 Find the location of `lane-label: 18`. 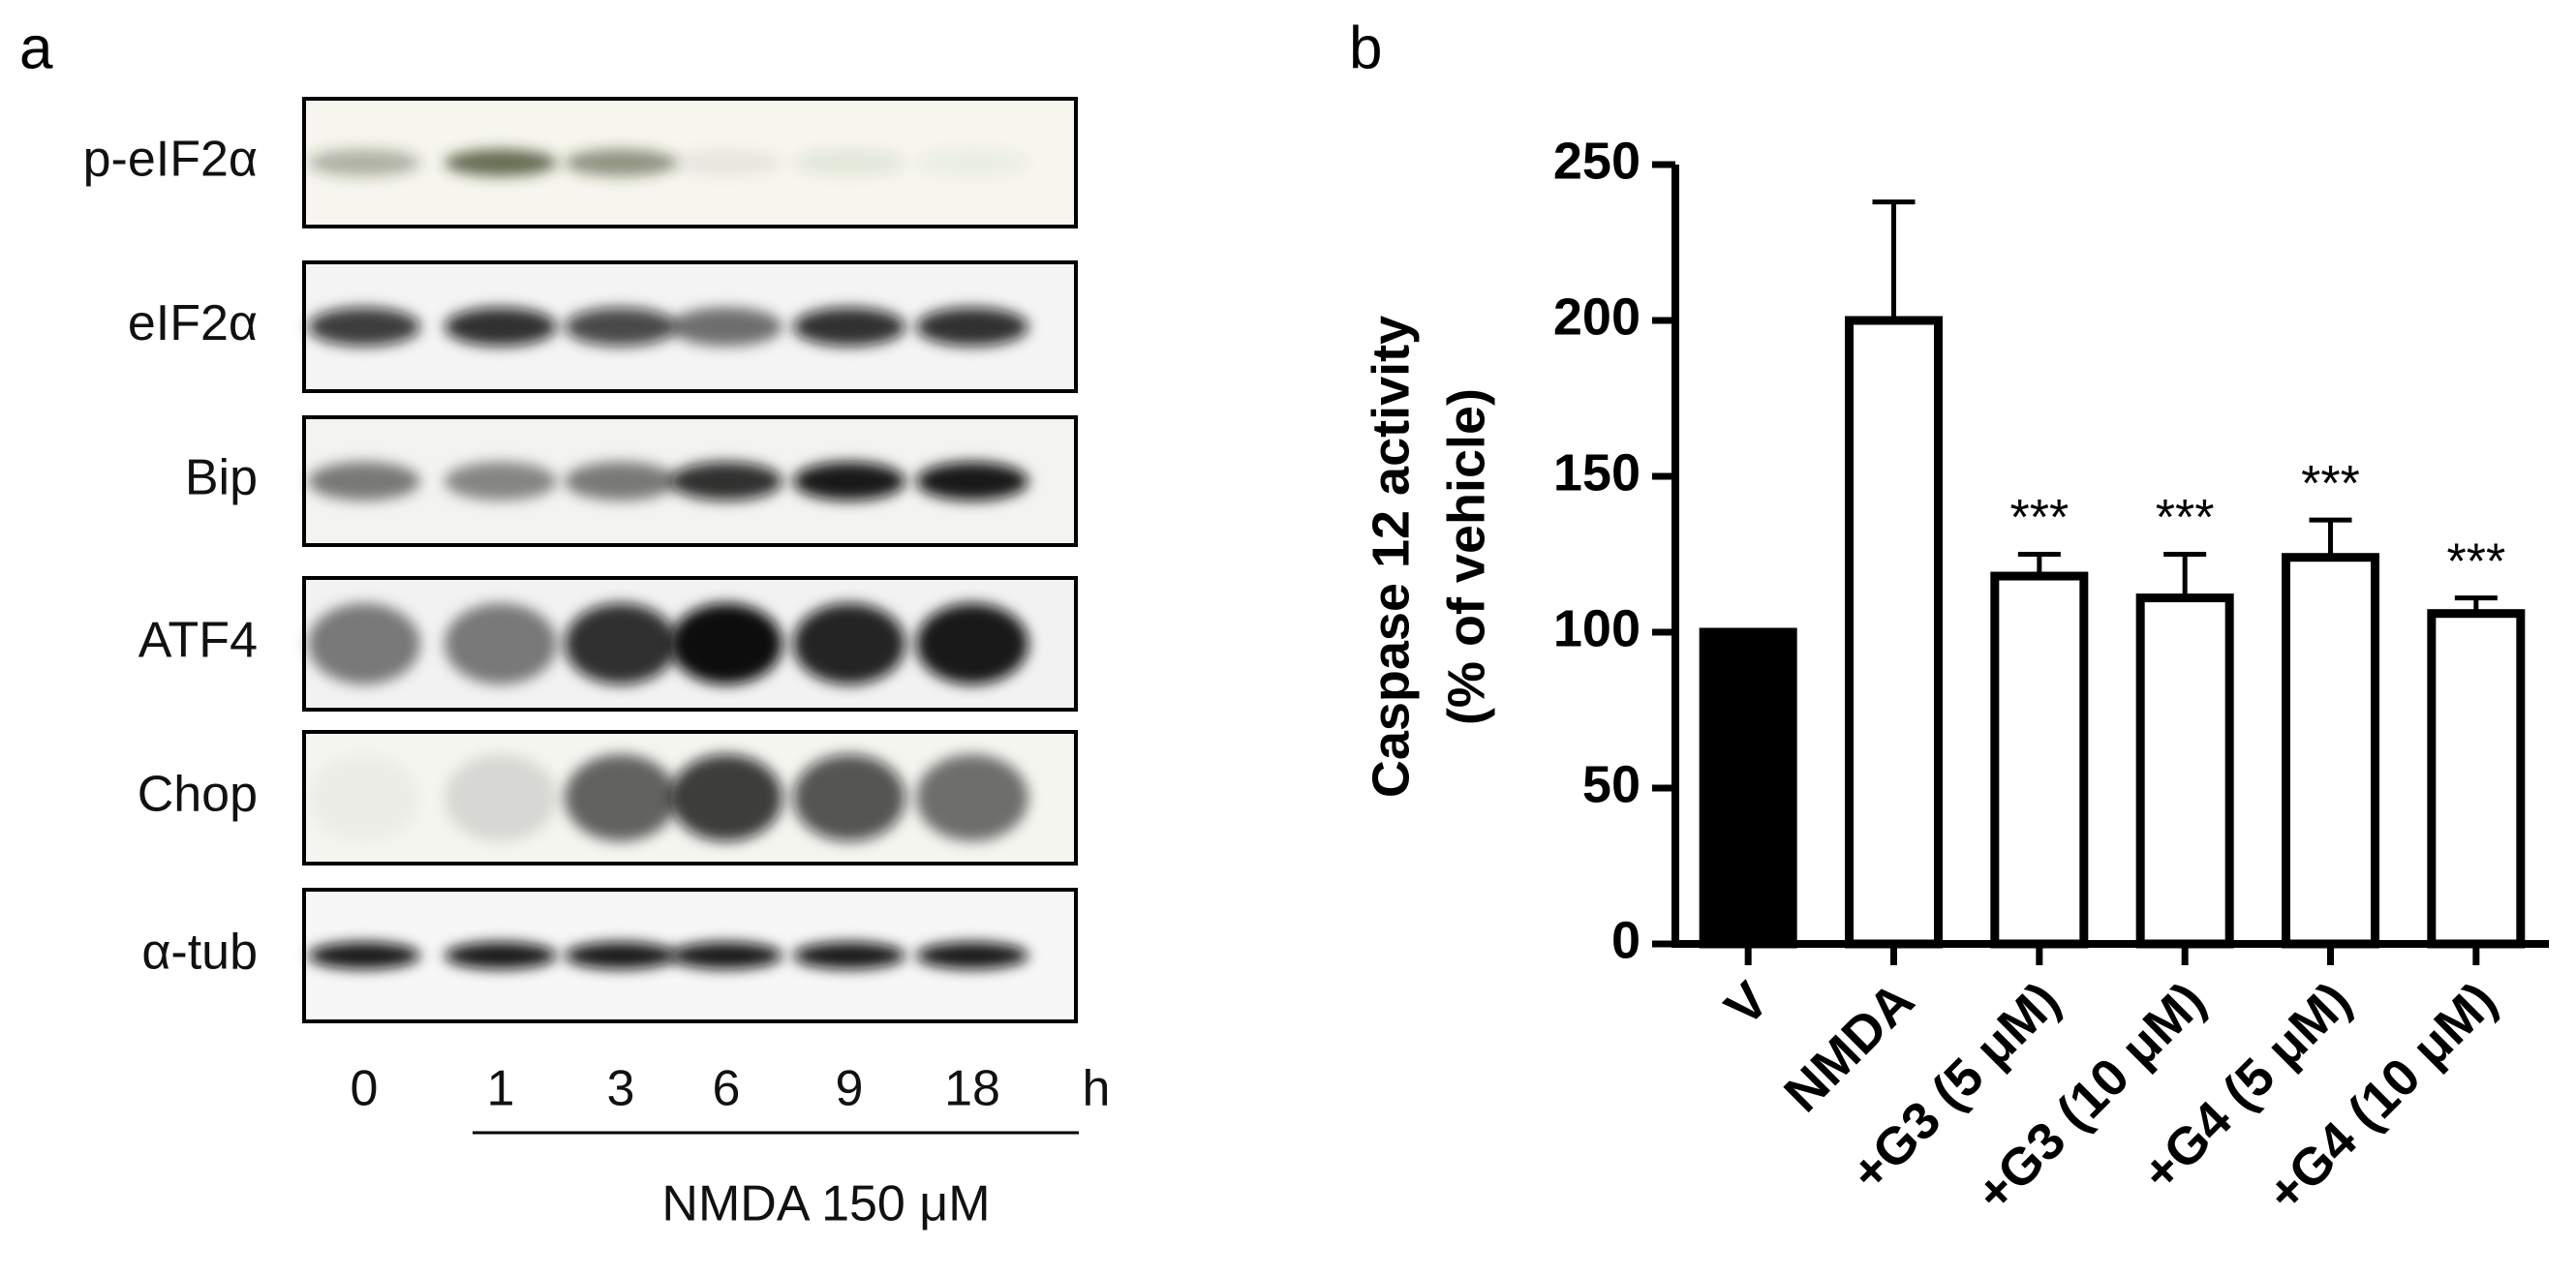

lane-label: 18 is located at coordinates (972, 1089).